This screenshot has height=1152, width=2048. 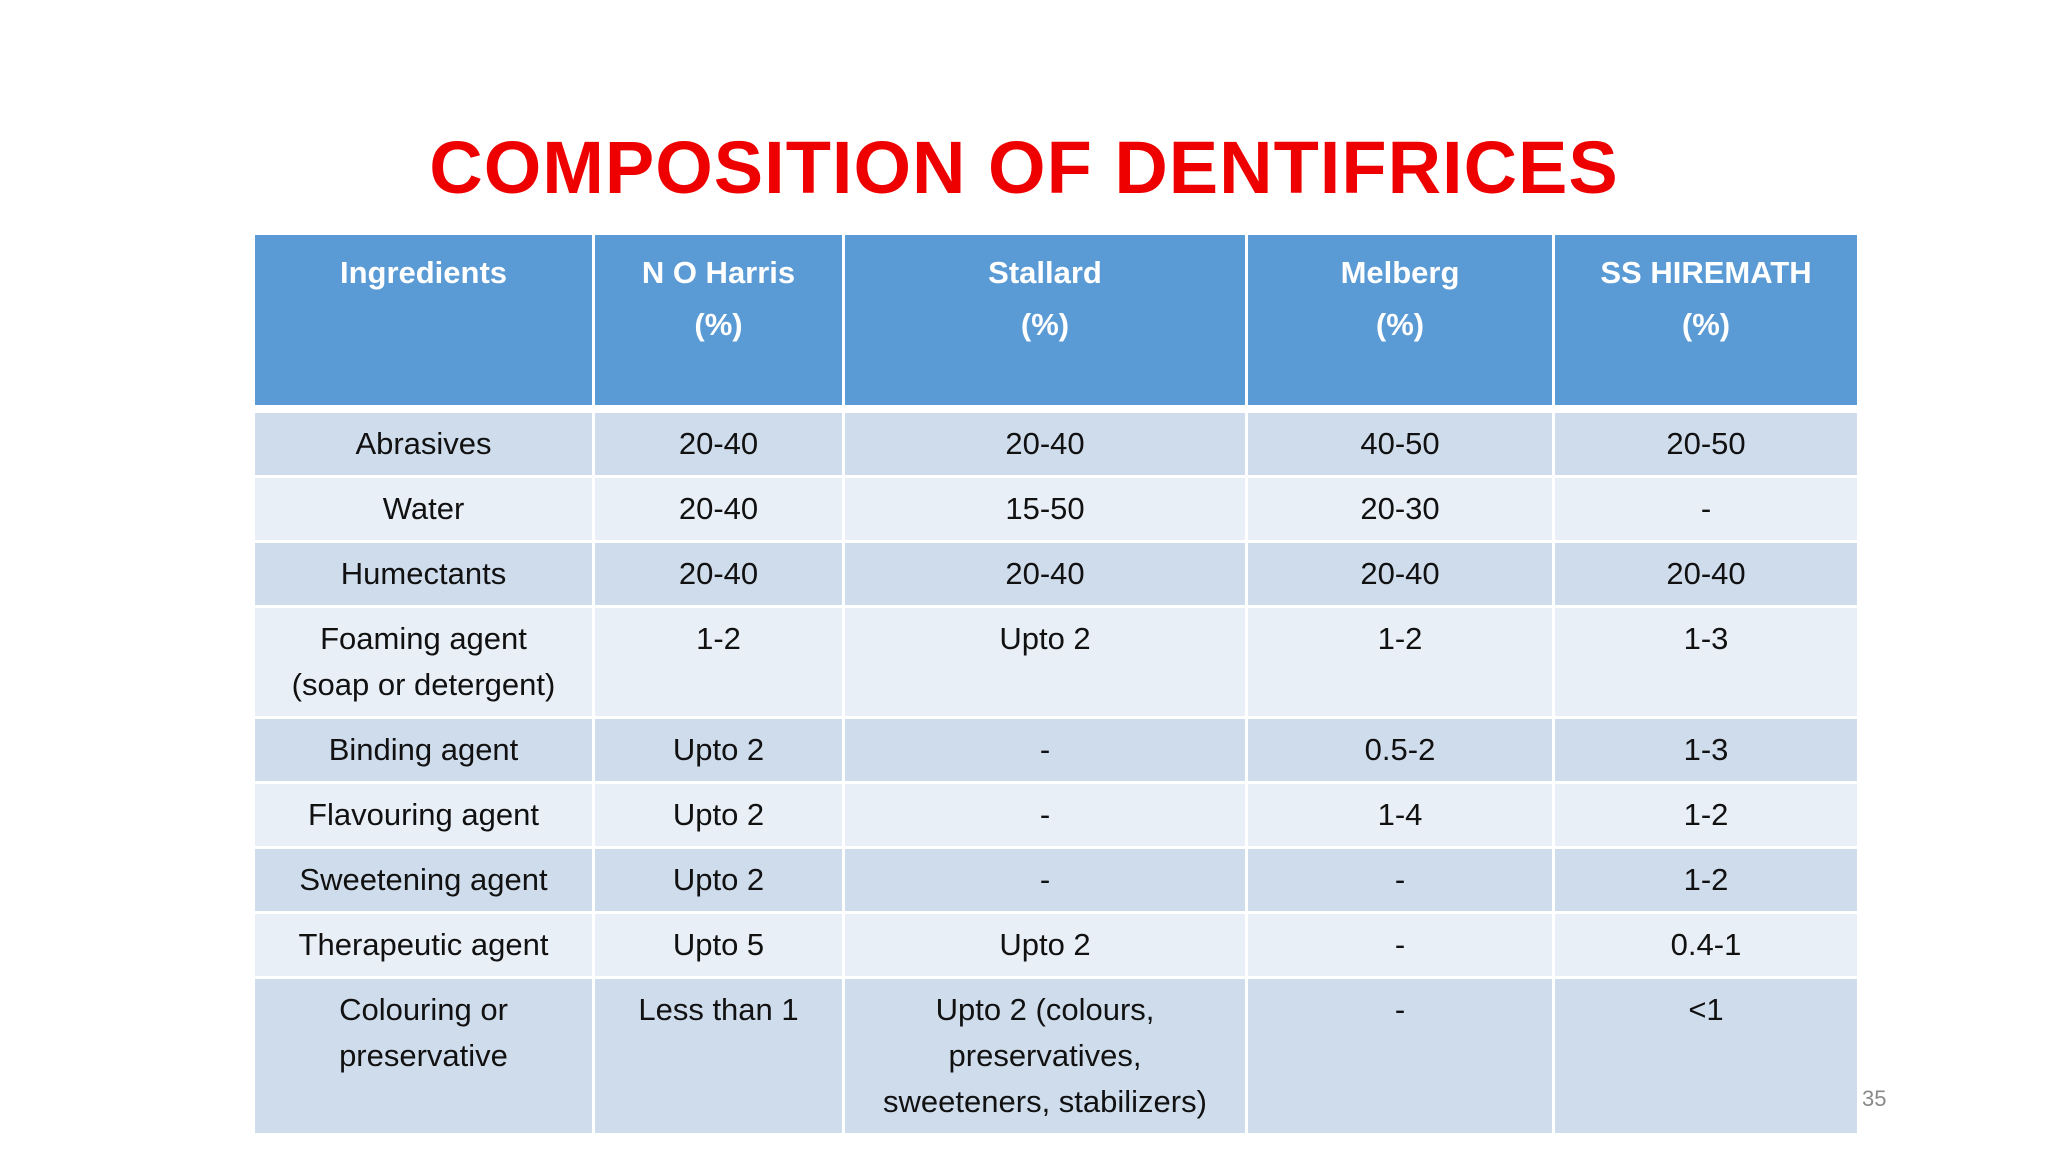 I want to click on slide-title: COMPOSITION OF DENTIFRICES, so click(x=1024, y=167).